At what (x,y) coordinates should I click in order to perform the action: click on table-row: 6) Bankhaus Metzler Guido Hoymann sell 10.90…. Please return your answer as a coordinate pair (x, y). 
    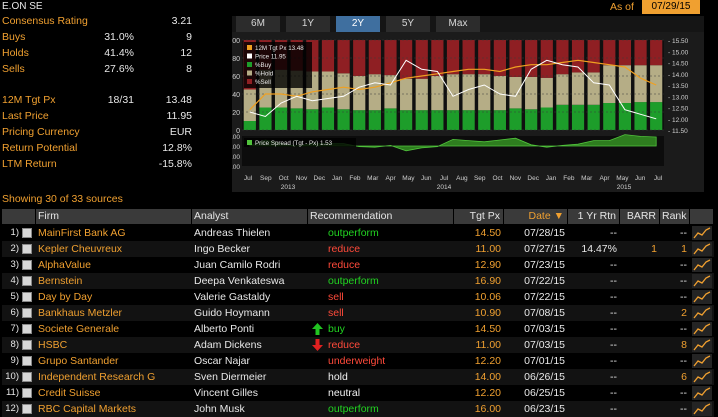
    Looking at the image, I should click on (358, 313).